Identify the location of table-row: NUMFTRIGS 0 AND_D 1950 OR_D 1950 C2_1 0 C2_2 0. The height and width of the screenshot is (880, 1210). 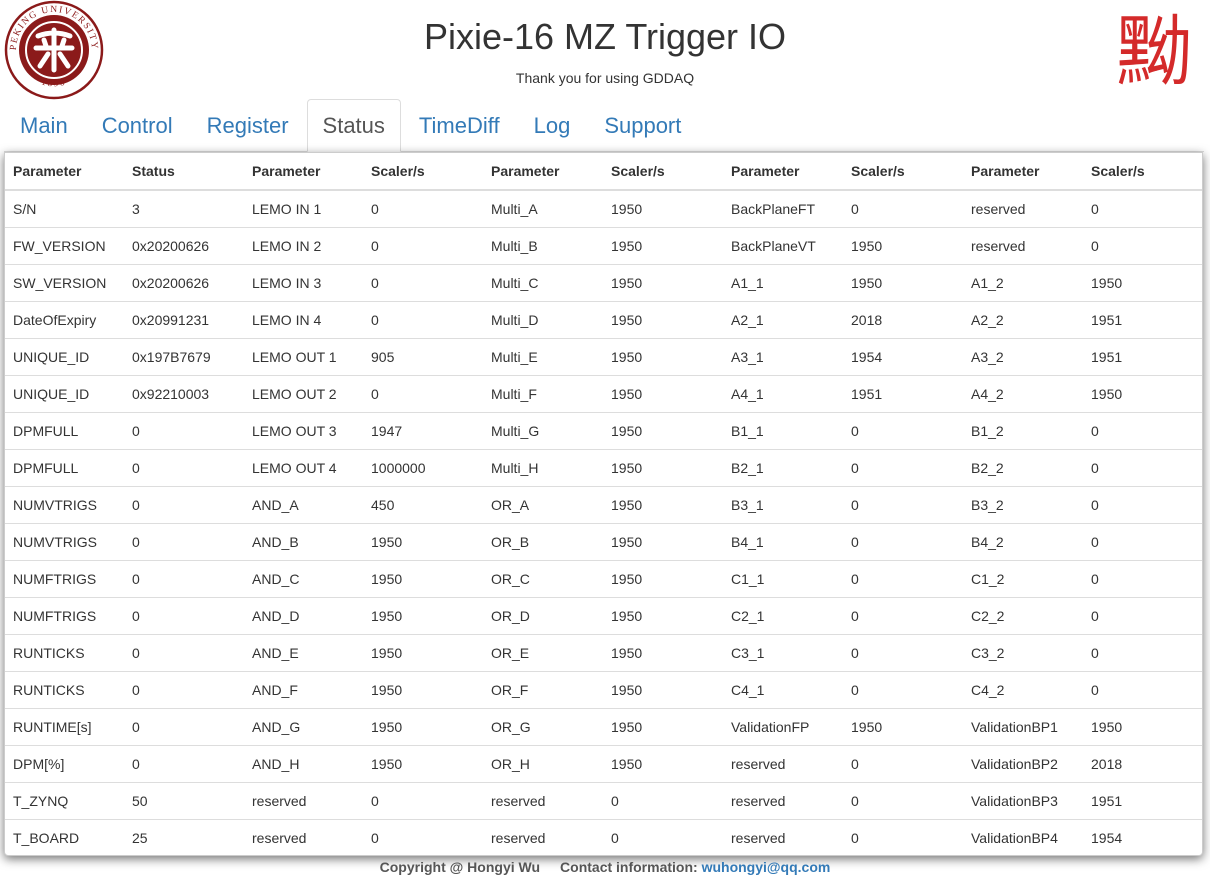
(603, 615).